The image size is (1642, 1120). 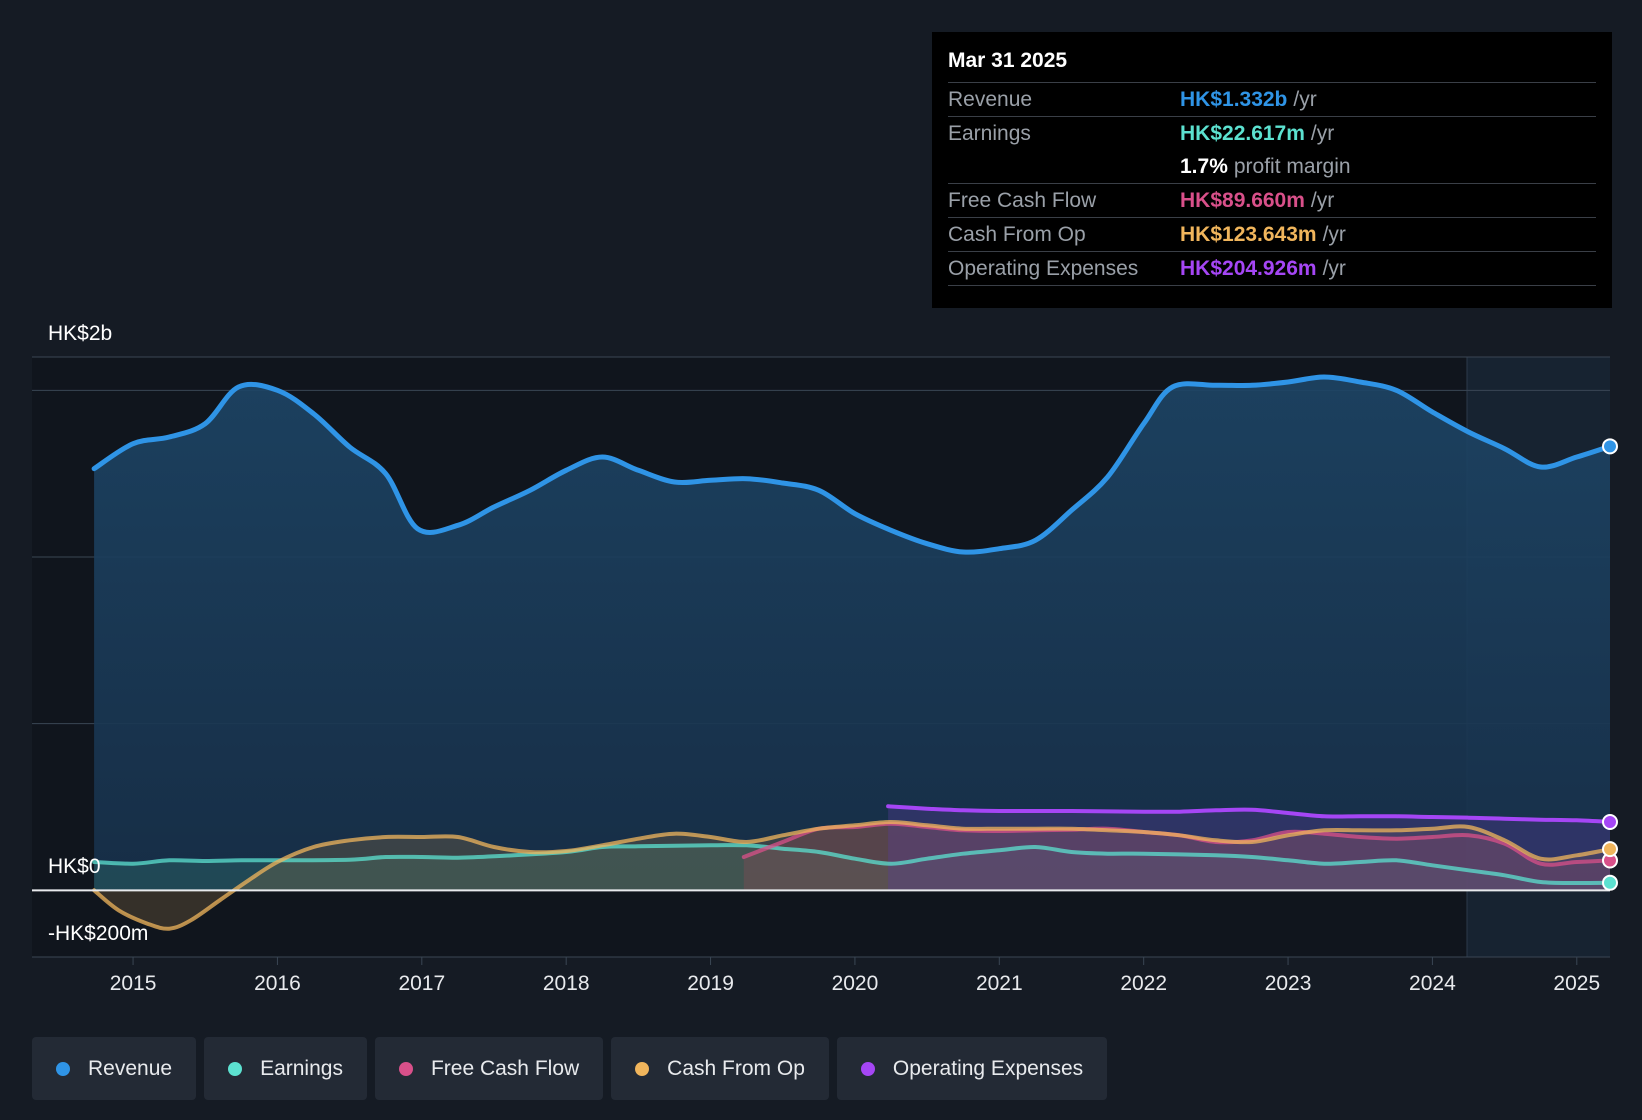 What do you see at coordinates (852, 864) in the screenshot?
I see `earnings-line` at bounding box center [852, 864].